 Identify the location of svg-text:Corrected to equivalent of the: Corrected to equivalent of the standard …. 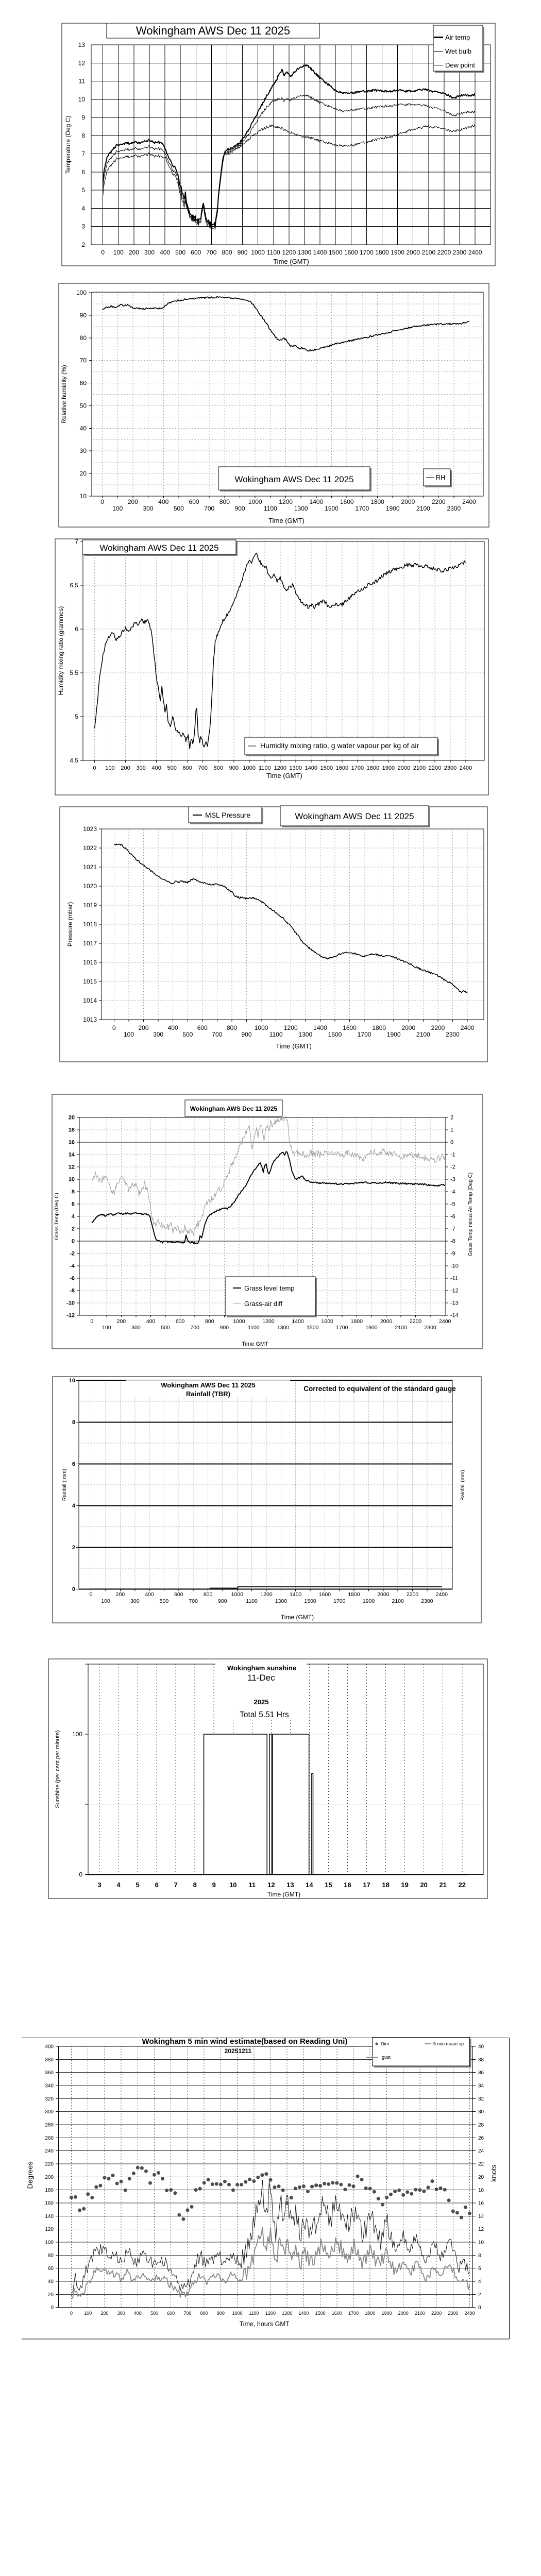
(379, 1389).